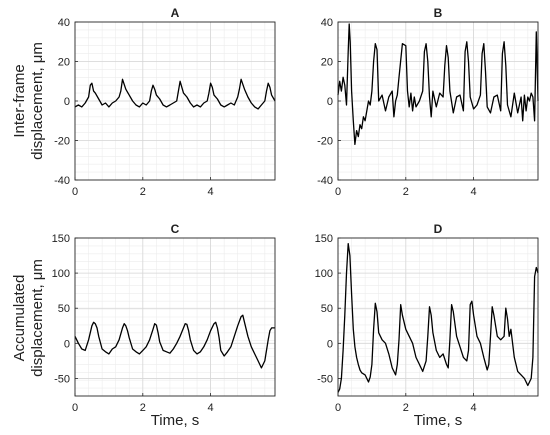 The image size is (550, 435). I want to click on x-tick-label-c: 0, so click(75, 408).